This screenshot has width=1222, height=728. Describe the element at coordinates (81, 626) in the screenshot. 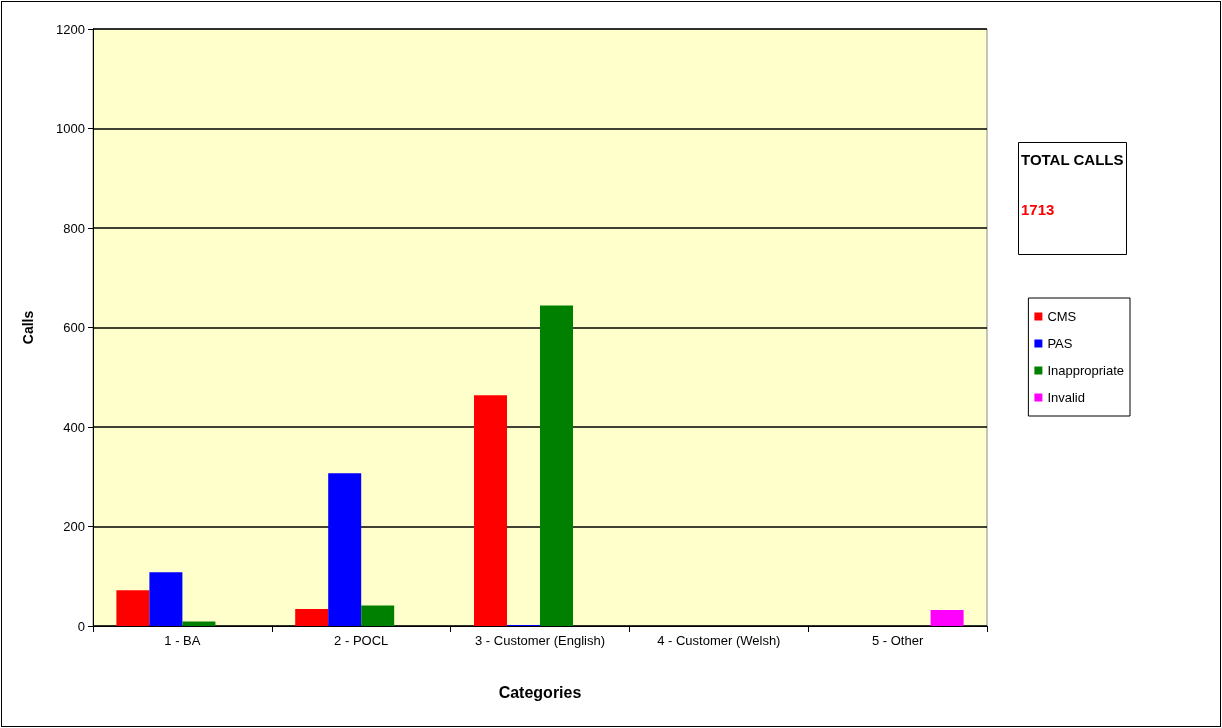

I see `y-tick-label: 0` at that location.